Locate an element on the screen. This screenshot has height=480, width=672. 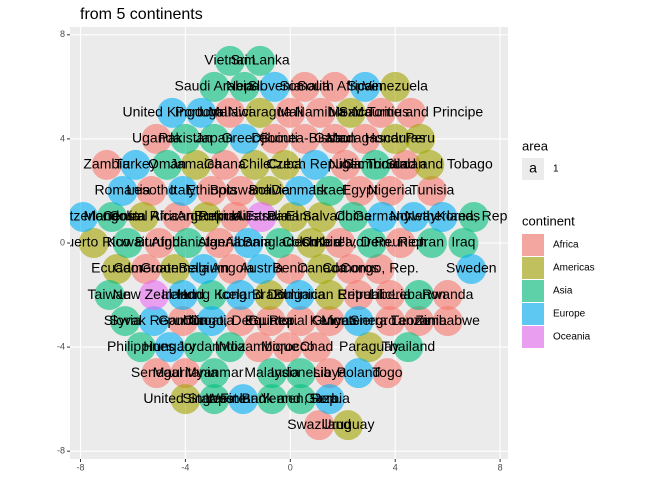
point-label: Vietnam is located at coordinates (229, 60).